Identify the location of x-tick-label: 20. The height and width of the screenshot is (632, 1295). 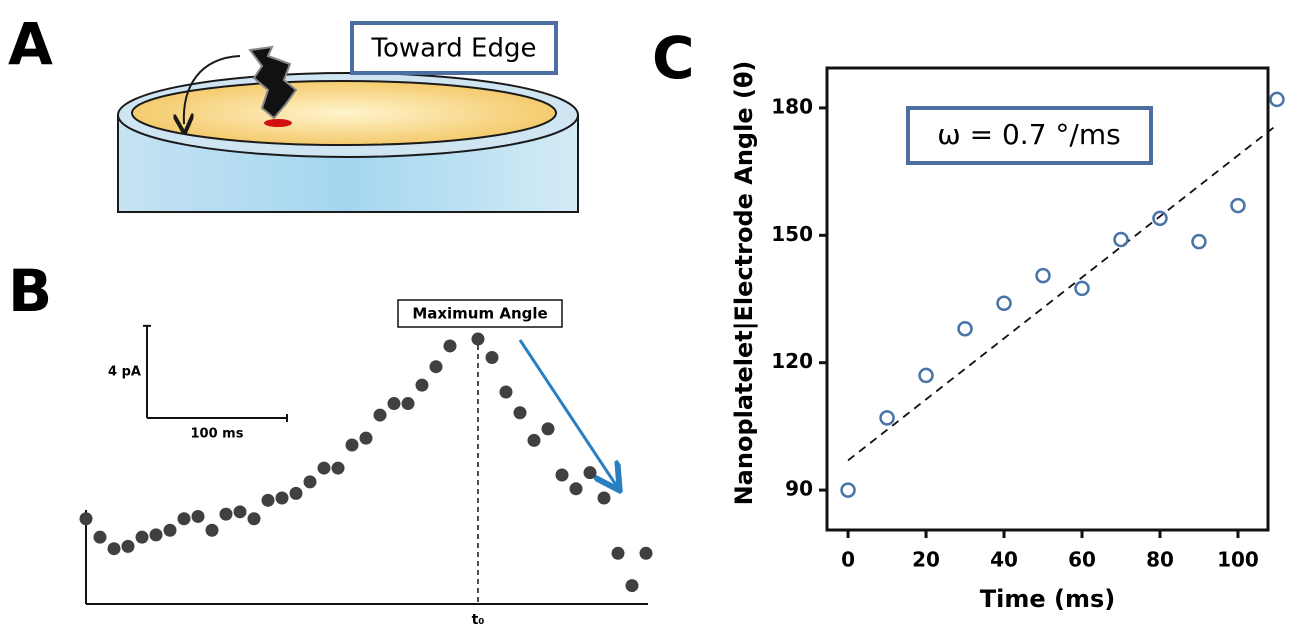
(926, 560).